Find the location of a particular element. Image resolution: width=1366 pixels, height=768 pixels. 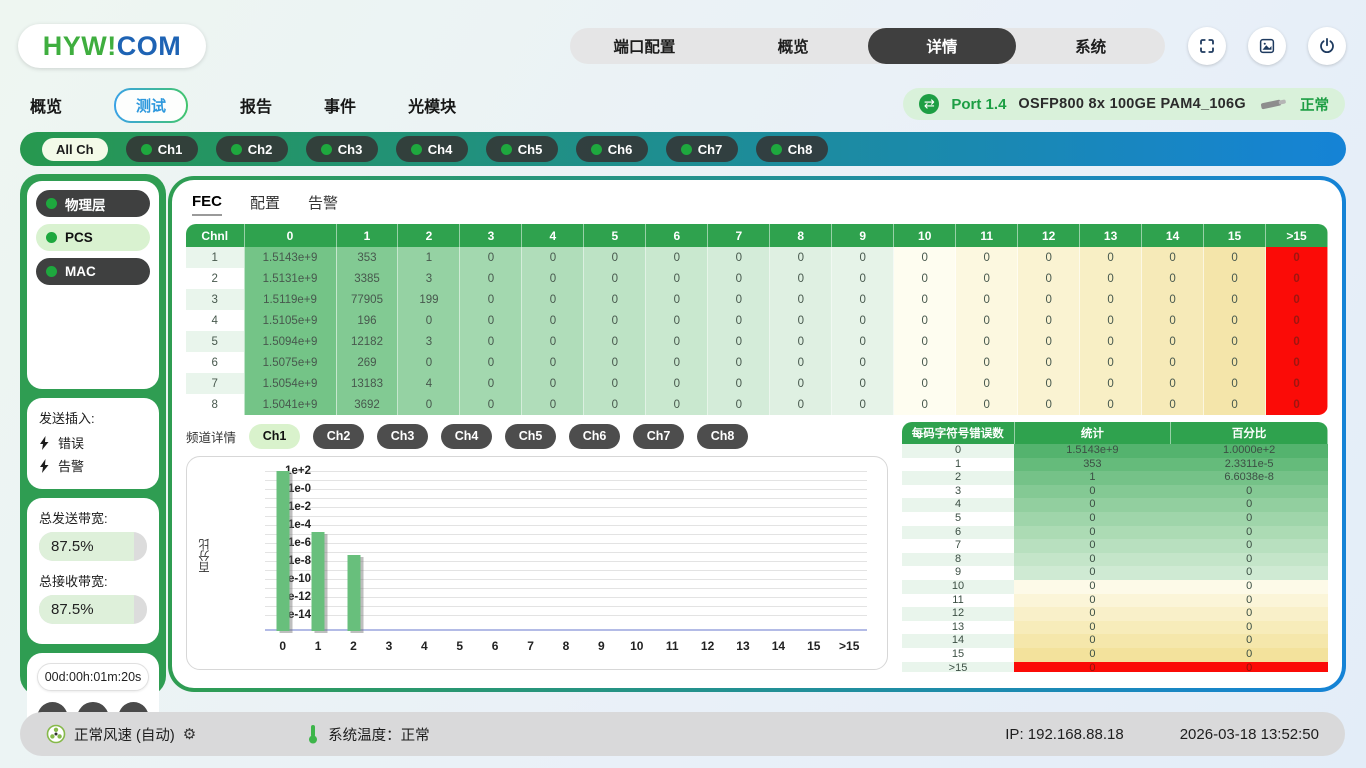

insert-card: 发送插入: 错误 告警 is located at coordinates (93, 443).